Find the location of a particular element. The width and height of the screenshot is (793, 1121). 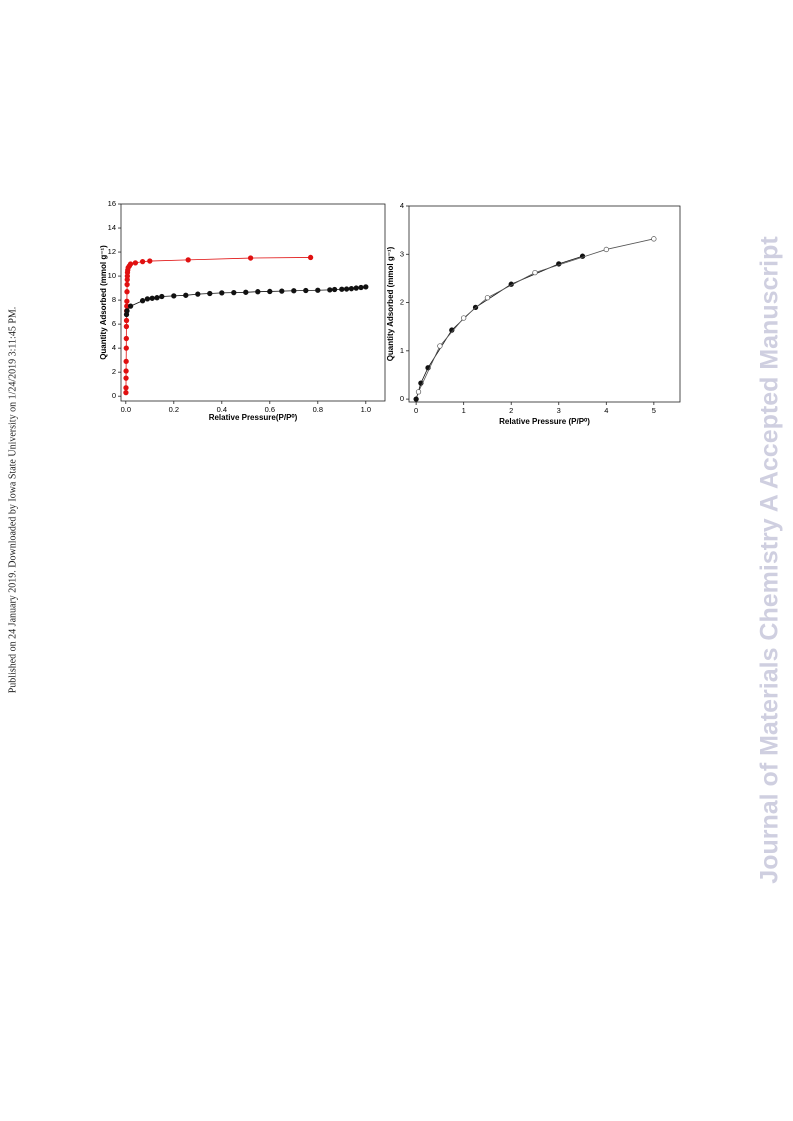

x-tick-label: 2 is located at coordinates (511, 410).